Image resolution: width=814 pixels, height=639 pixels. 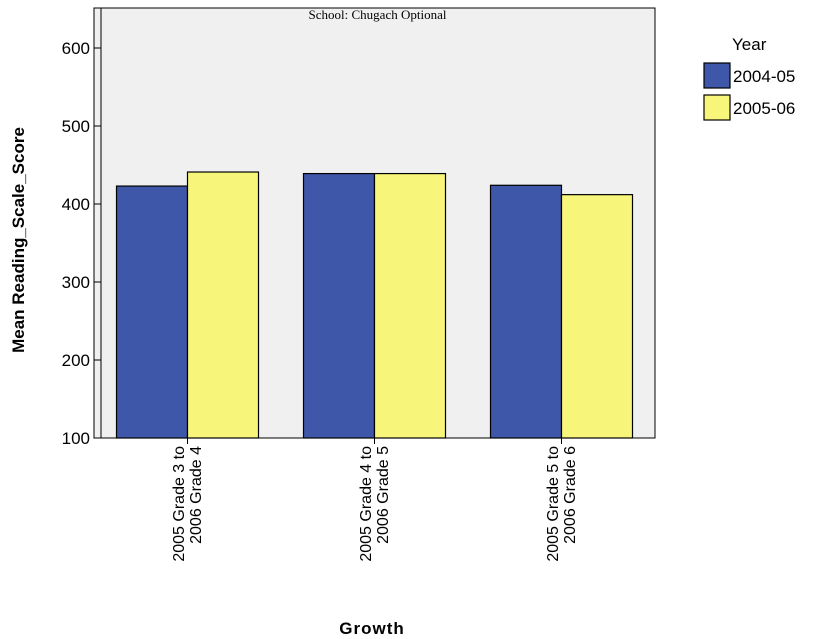 What do you see at coordinates (76, 48) in the screenshot?
I see `y-tick-label: 600` at bounding box center [76, 48].